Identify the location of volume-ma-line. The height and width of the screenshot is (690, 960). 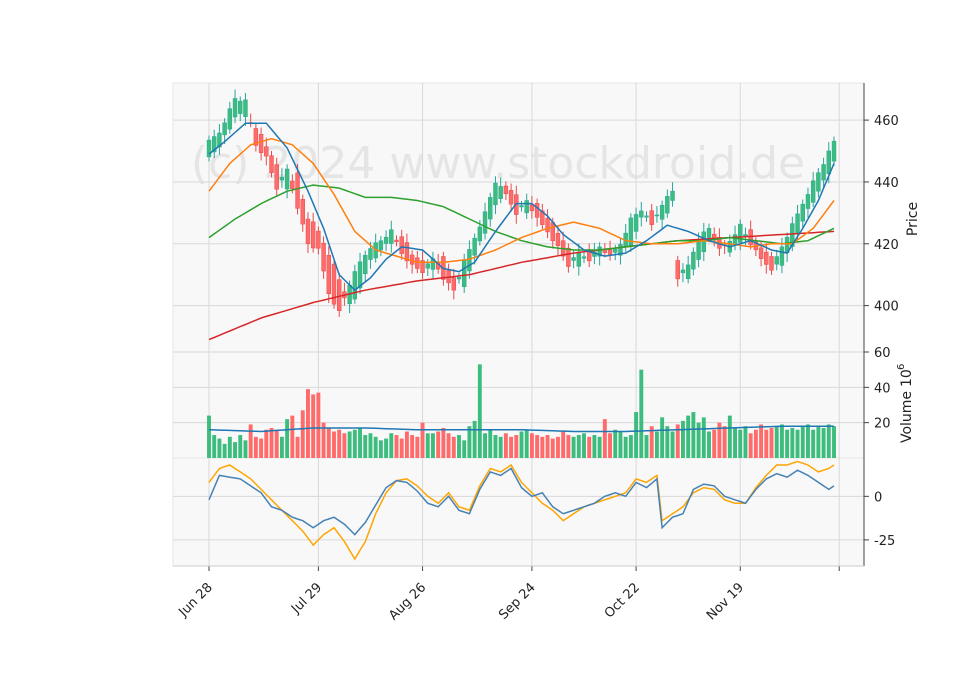
(521, 429).